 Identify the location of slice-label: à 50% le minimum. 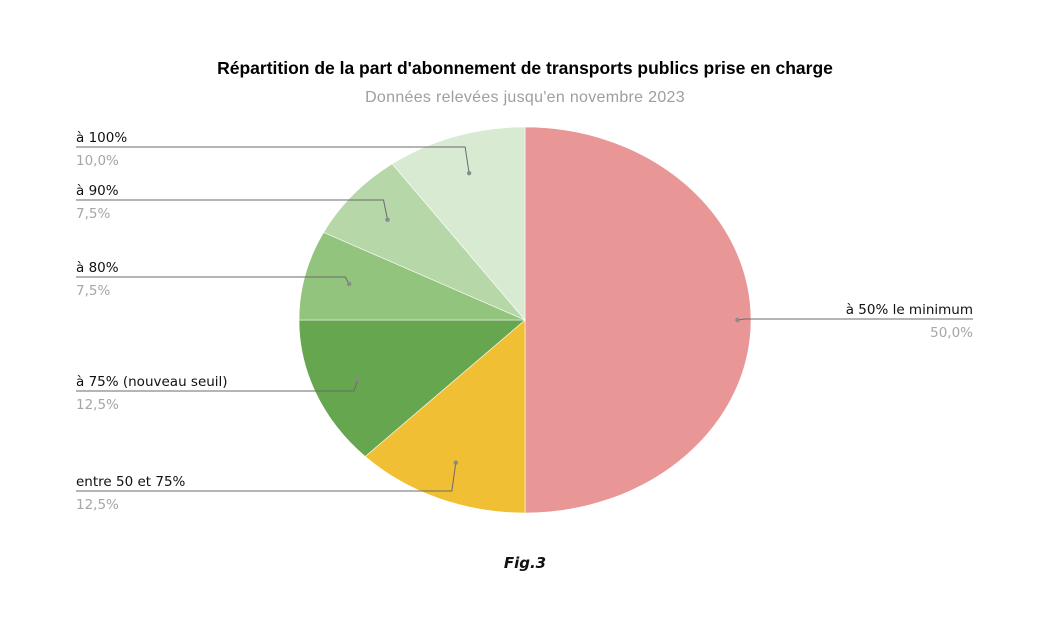
(909, 310).